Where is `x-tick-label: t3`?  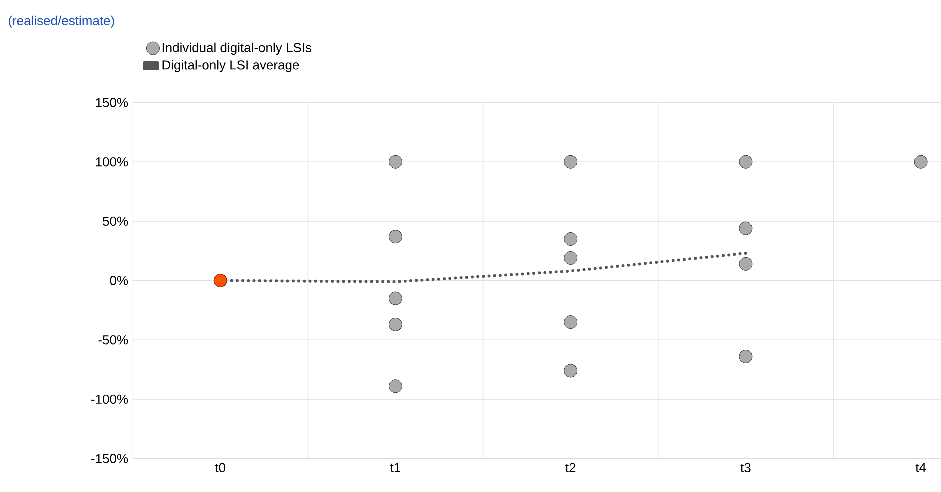 x-tick-label: t3 is located at coordinates (745, 468).